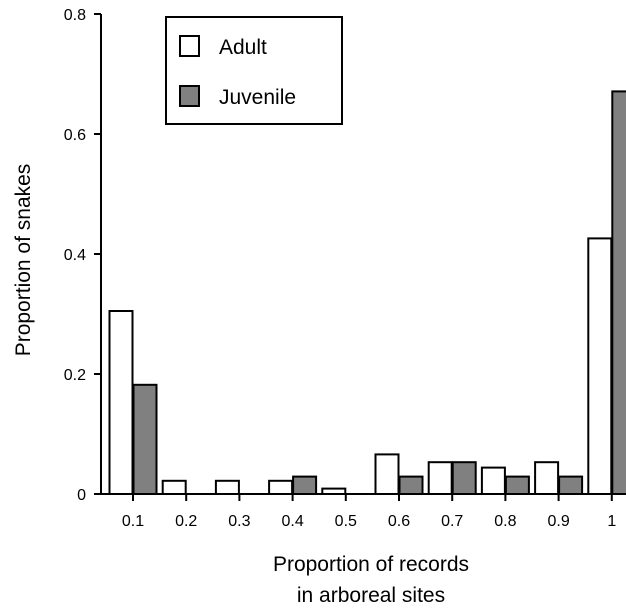 The image size is (626, 609). Describe the element at coordinates (571, 485) in the screenshot. I see `bar-juvenile-0.9` at that location.